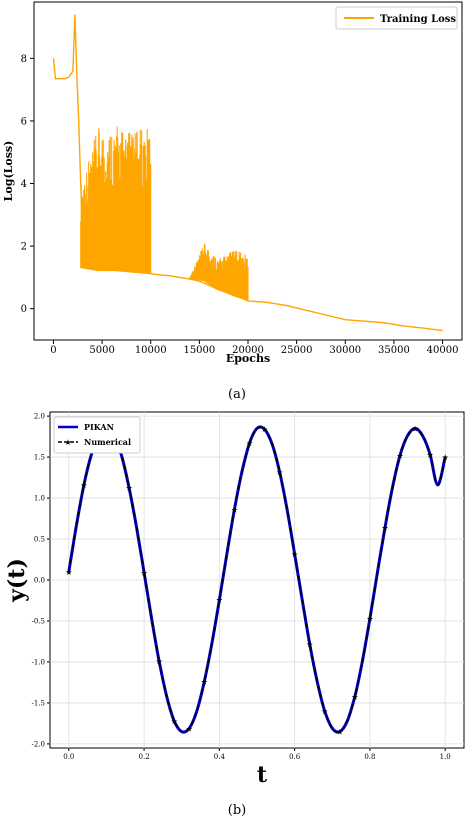 This screenshot has height=822, width=474. Describe the element at coordinates (8, 171) in the screenshot. I see `y-axis-label-a: Log(Loss)` at that location.